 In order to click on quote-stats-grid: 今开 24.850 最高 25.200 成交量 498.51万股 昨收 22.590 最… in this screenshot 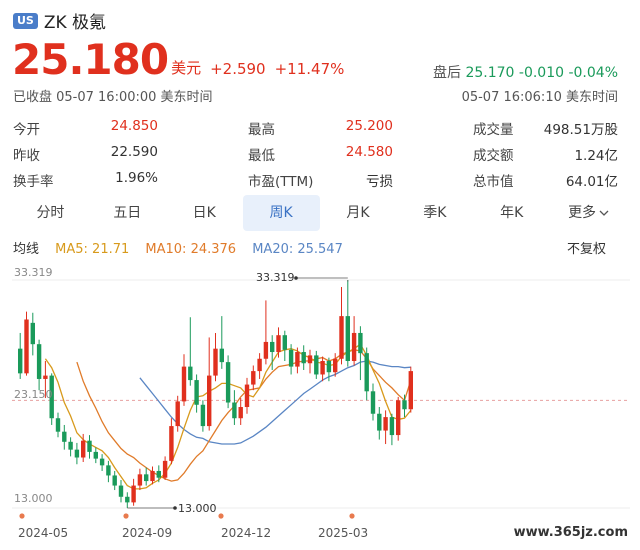, I will do `click(315, 152)`.